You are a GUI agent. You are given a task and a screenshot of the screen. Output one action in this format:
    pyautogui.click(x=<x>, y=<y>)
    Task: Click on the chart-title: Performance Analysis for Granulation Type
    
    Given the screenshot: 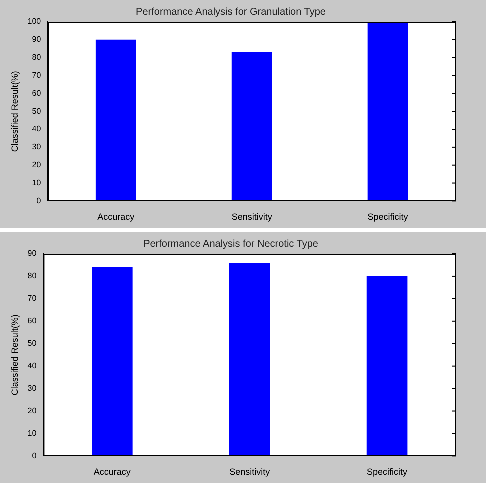 What is the action you would take?
    pyautogui.click(x=231, y=12)
    